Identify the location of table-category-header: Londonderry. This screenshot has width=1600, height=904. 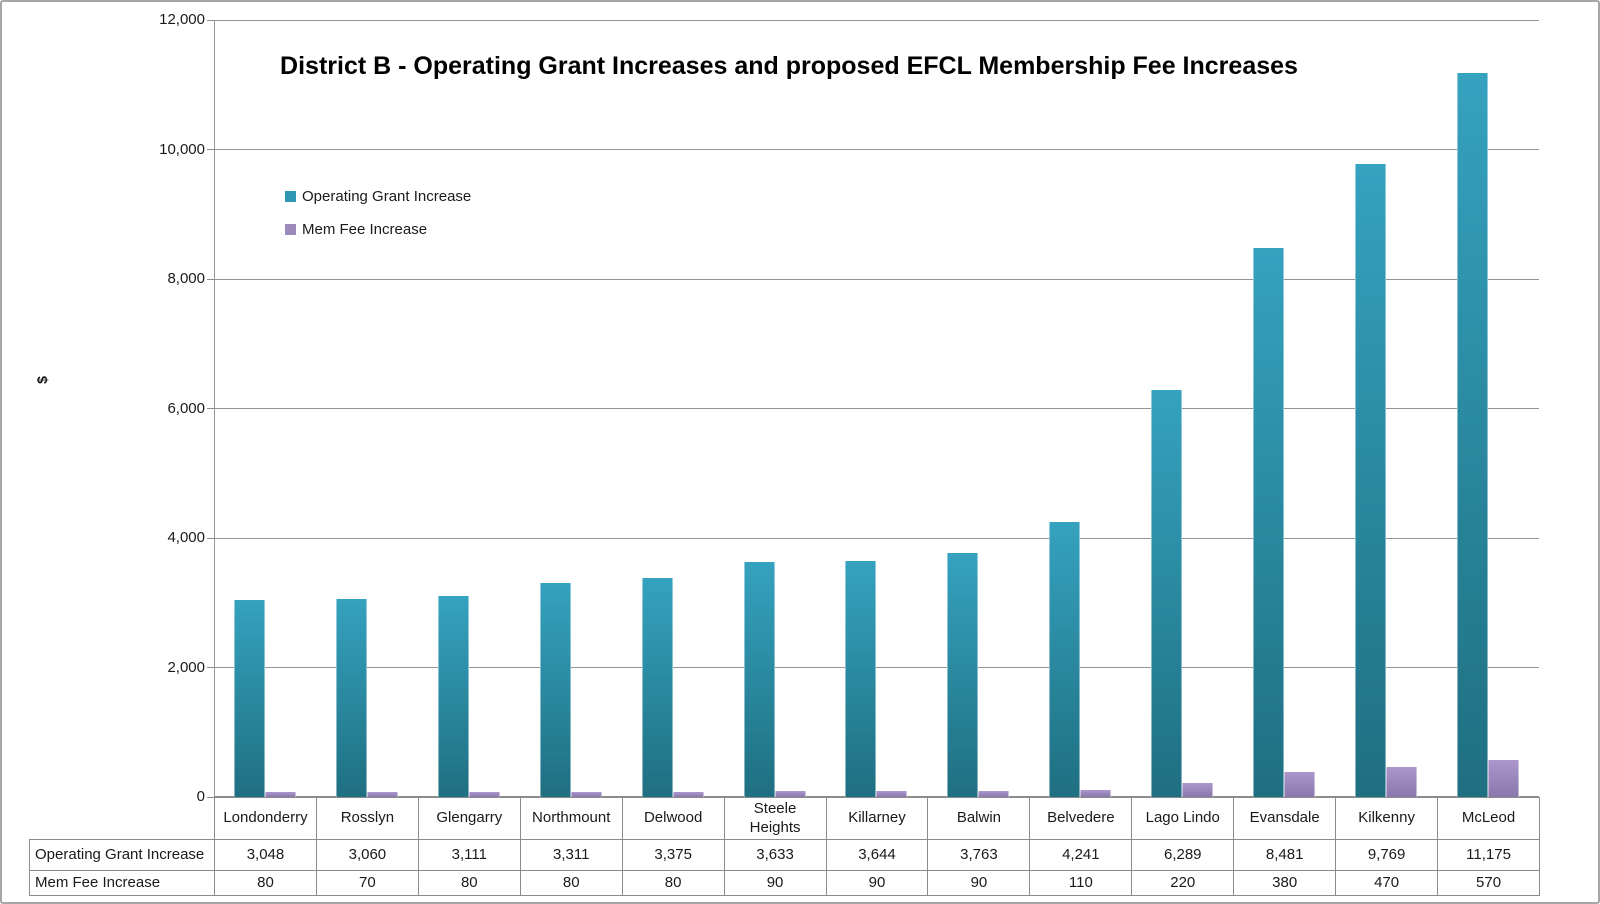
(265, 818).